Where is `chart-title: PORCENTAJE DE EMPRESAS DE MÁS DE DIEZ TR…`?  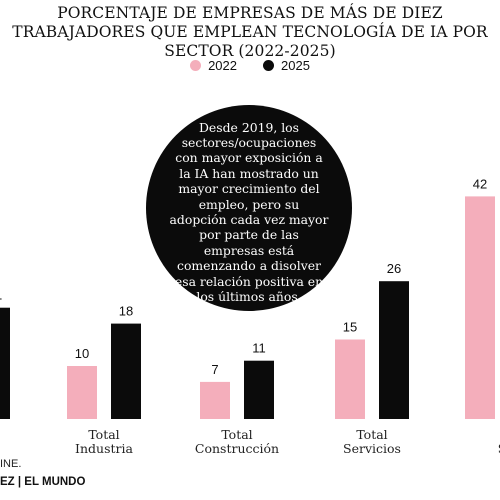
chart-title: PORCENTAJE DE EMPRESAS DE MÁS DE DIEZ TR… is located at coordinates (250, 32).